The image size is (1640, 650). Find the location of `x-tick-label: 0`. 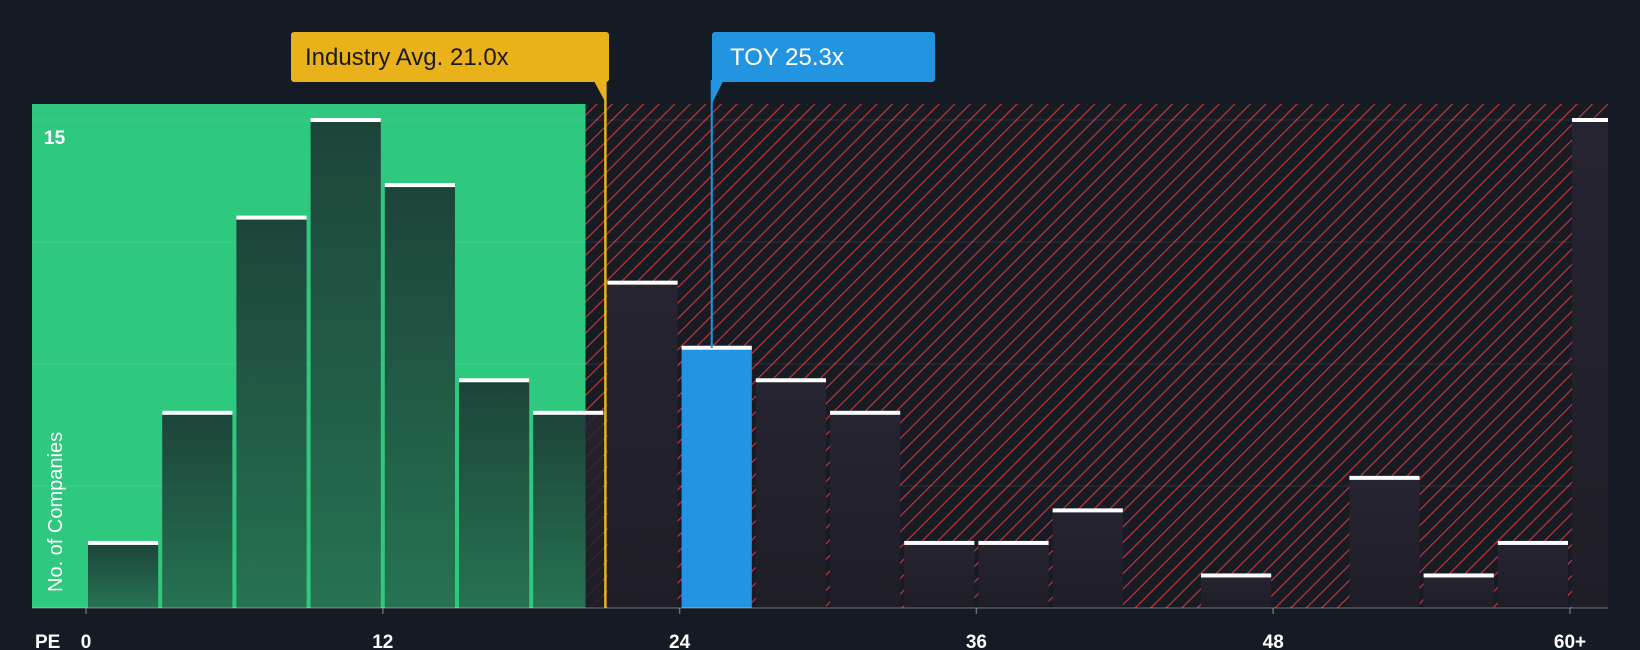

x-tick-label: 0 is located at coordinates (86, 641).